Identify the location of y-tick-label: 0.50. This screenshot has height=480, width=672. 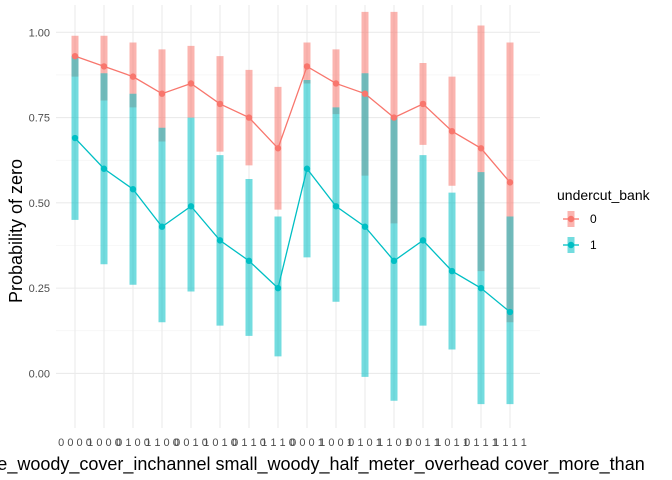
(39, 204).